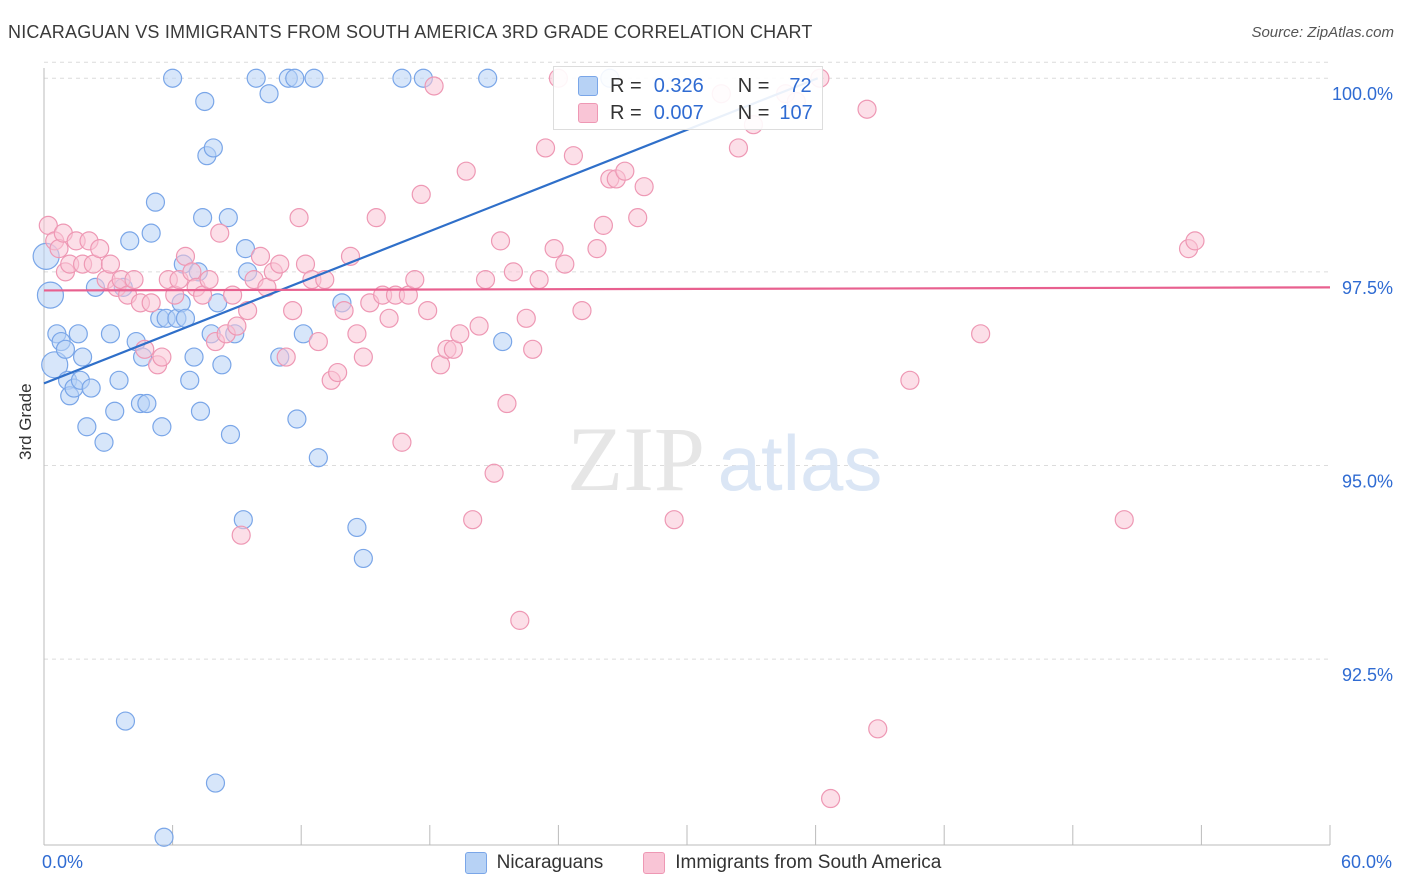 The image size is (1406, 892). I want to click on y-tick-label: 97.5%, so click(1367, 288).